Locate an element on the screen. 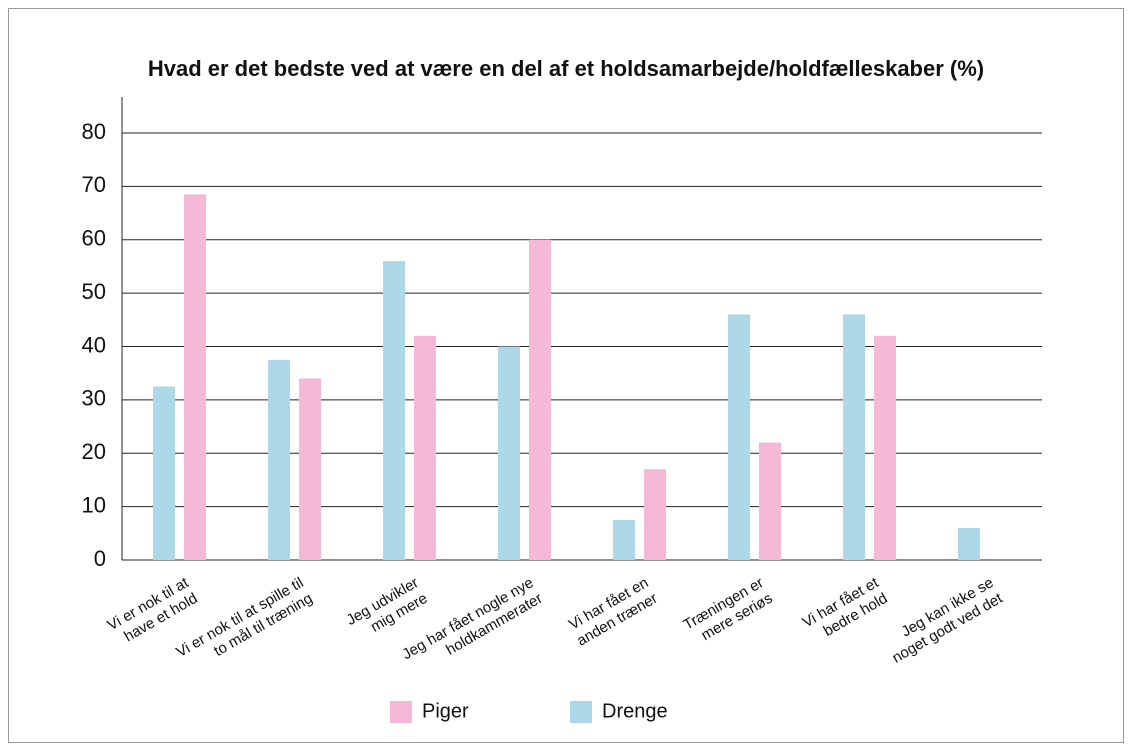  y-tick-label: 10 is located at coordinates (94, 504).